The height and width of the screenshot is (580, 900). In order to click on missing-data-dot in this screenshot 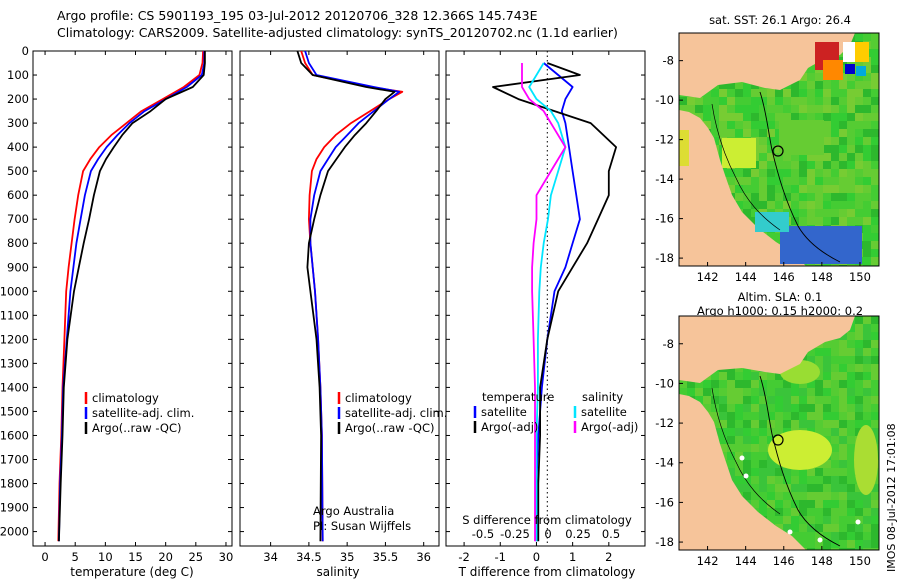, I will do `click(858, 522)`.